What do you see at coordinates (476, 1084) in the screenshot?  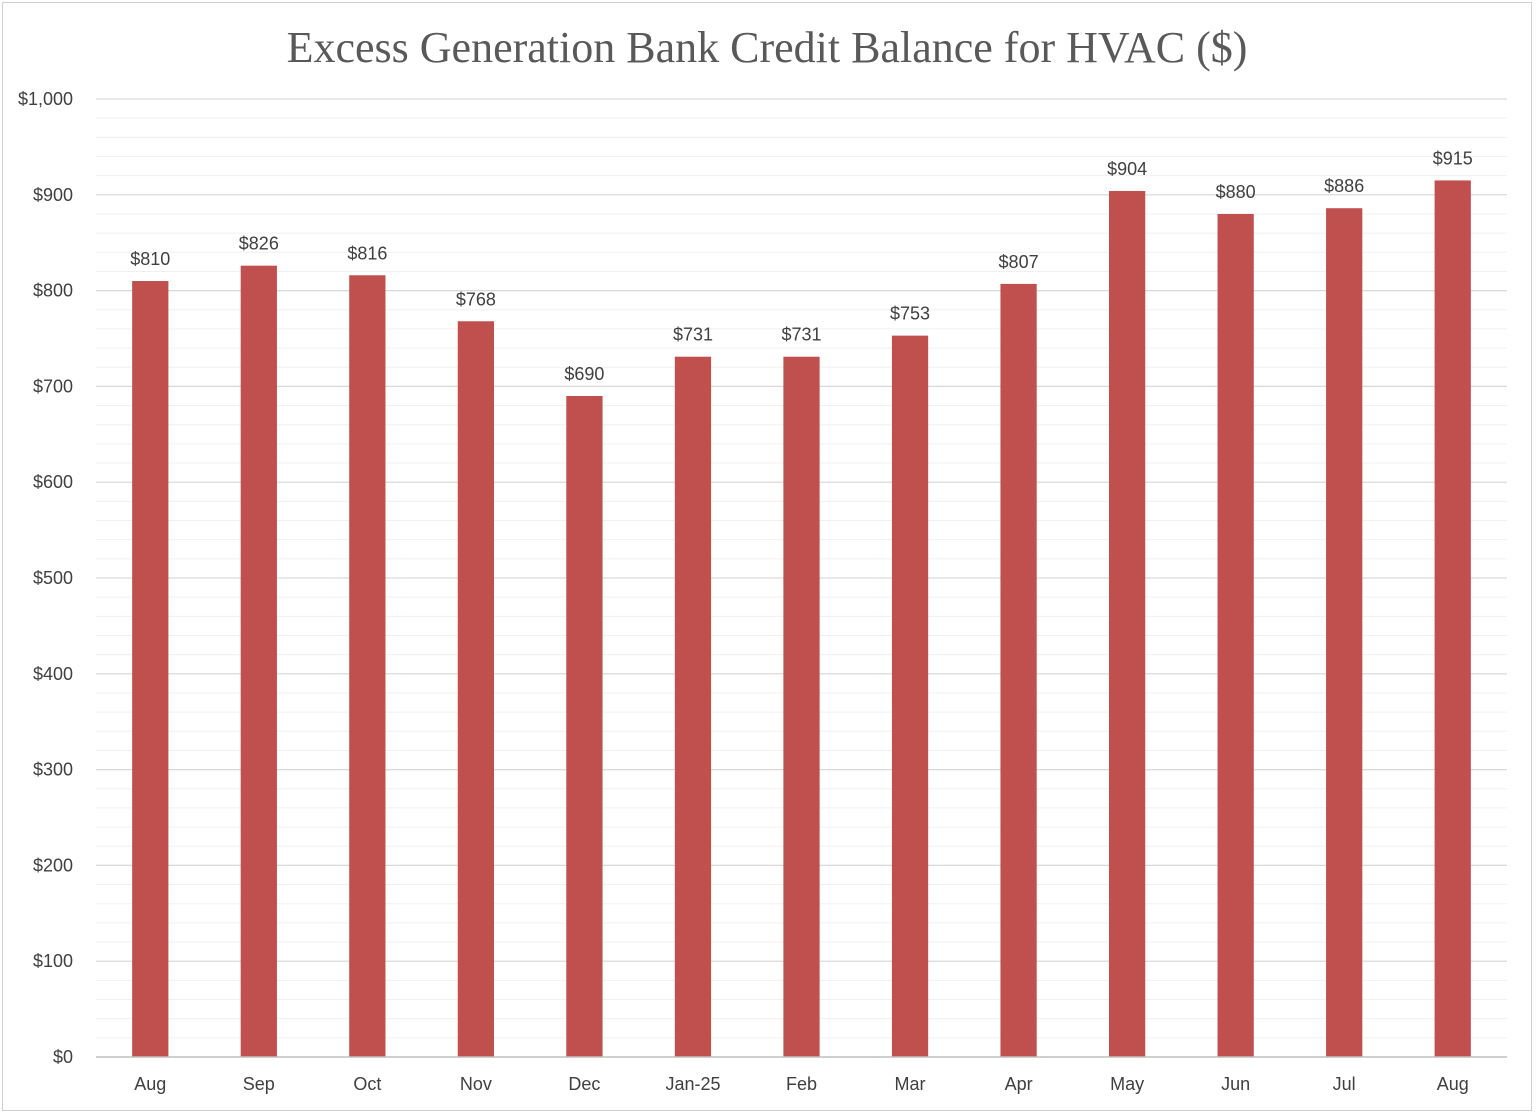 I see `category-label: Nov` at bounding box center [476, 1084].